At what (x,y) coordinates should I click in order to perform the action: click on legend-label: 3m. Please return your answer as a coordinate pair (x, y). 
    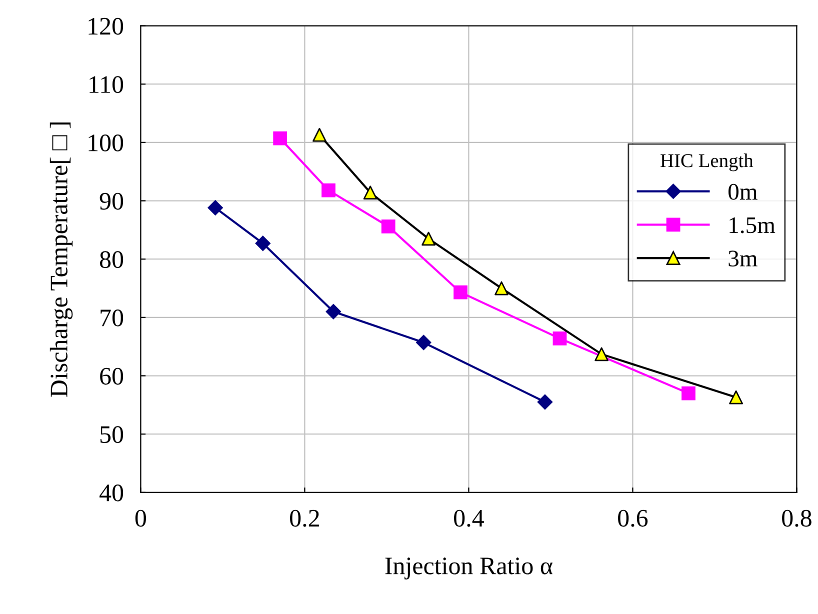
    Looking at the image, I should click on (743, 258).